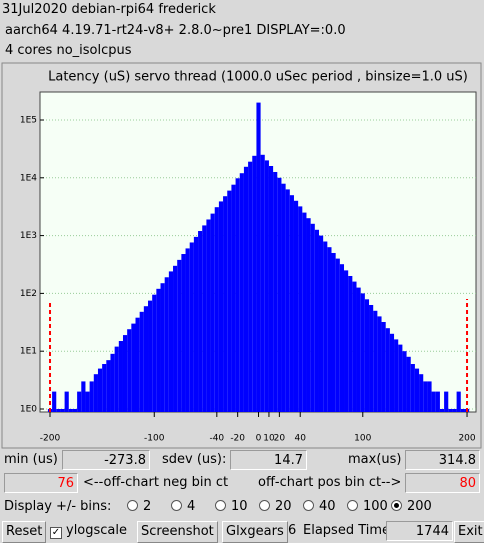 The image size is (484, 543). Describe the element at coordinates (411, 507) in the screenshot. I see `radio-button: 200` at that location.